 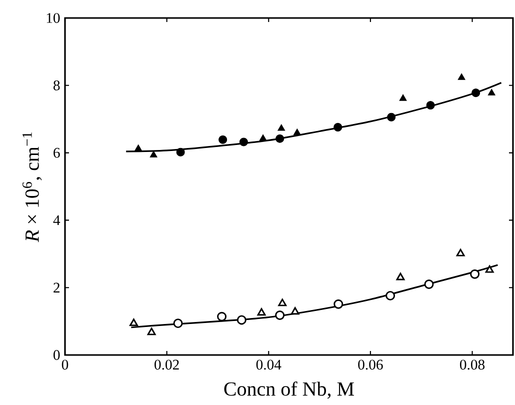 I want to click on y-tick-label: 6, so click(x=57, y=153).